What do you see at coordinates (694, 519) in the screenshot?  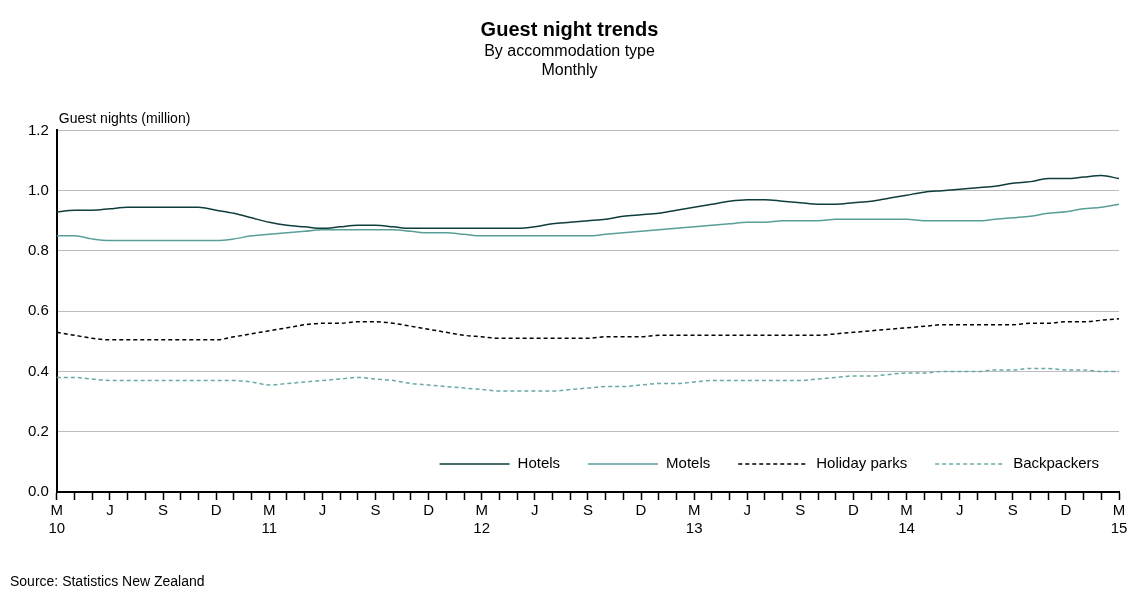 I see `x-tick-label: M 13` at bounding box center [694, 519].